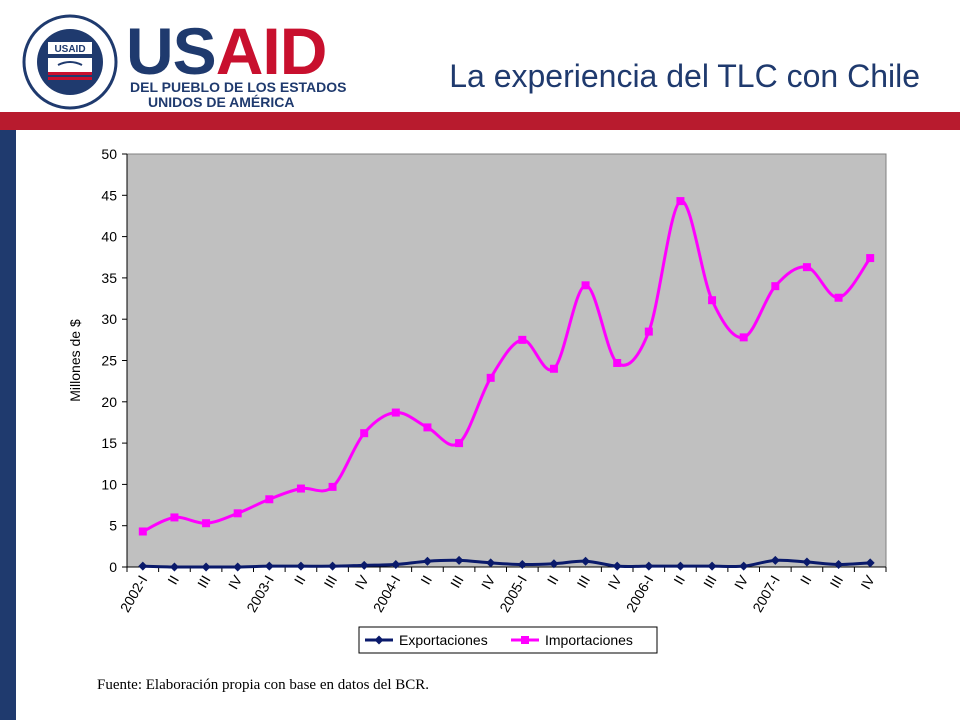 The image size is (960, 720). I want to click on slide-title: La experiencia del TLC con Chile, so click(684, 76).